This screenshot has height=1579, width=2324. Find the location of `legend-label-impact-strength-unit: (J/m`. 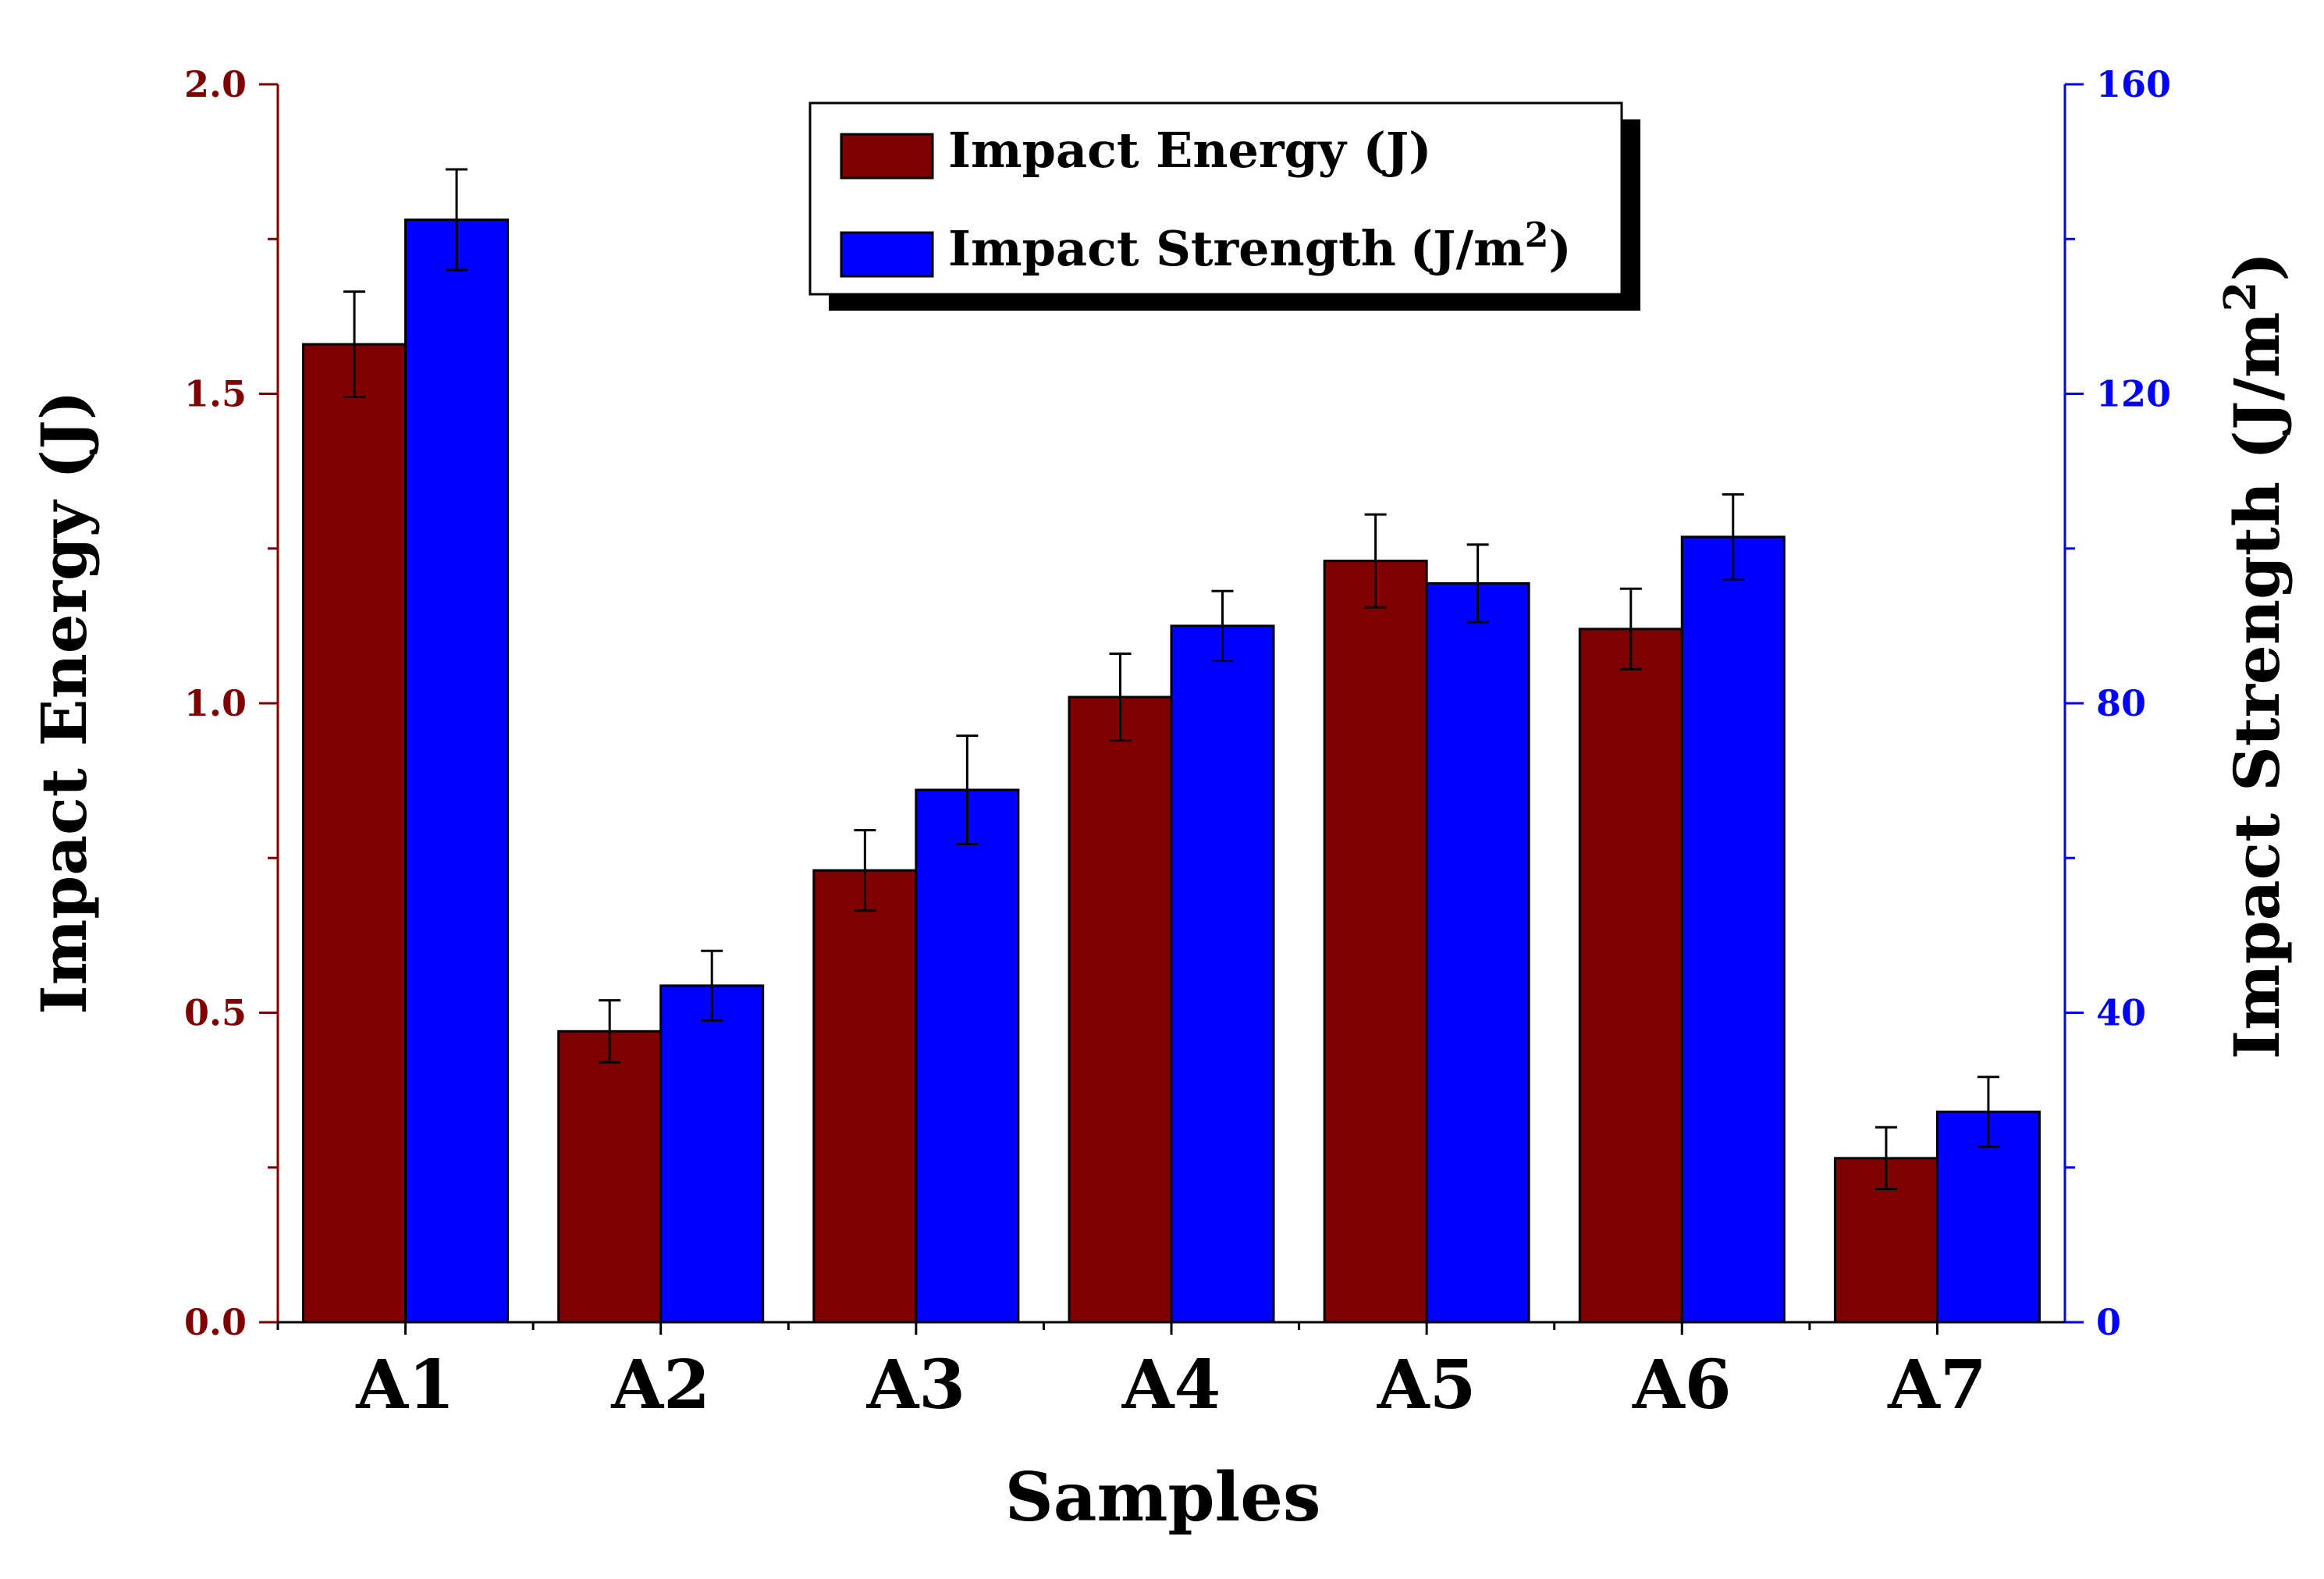

legend-label-impact-strength-unit: (J/m is located at coordinates (1468, 249).